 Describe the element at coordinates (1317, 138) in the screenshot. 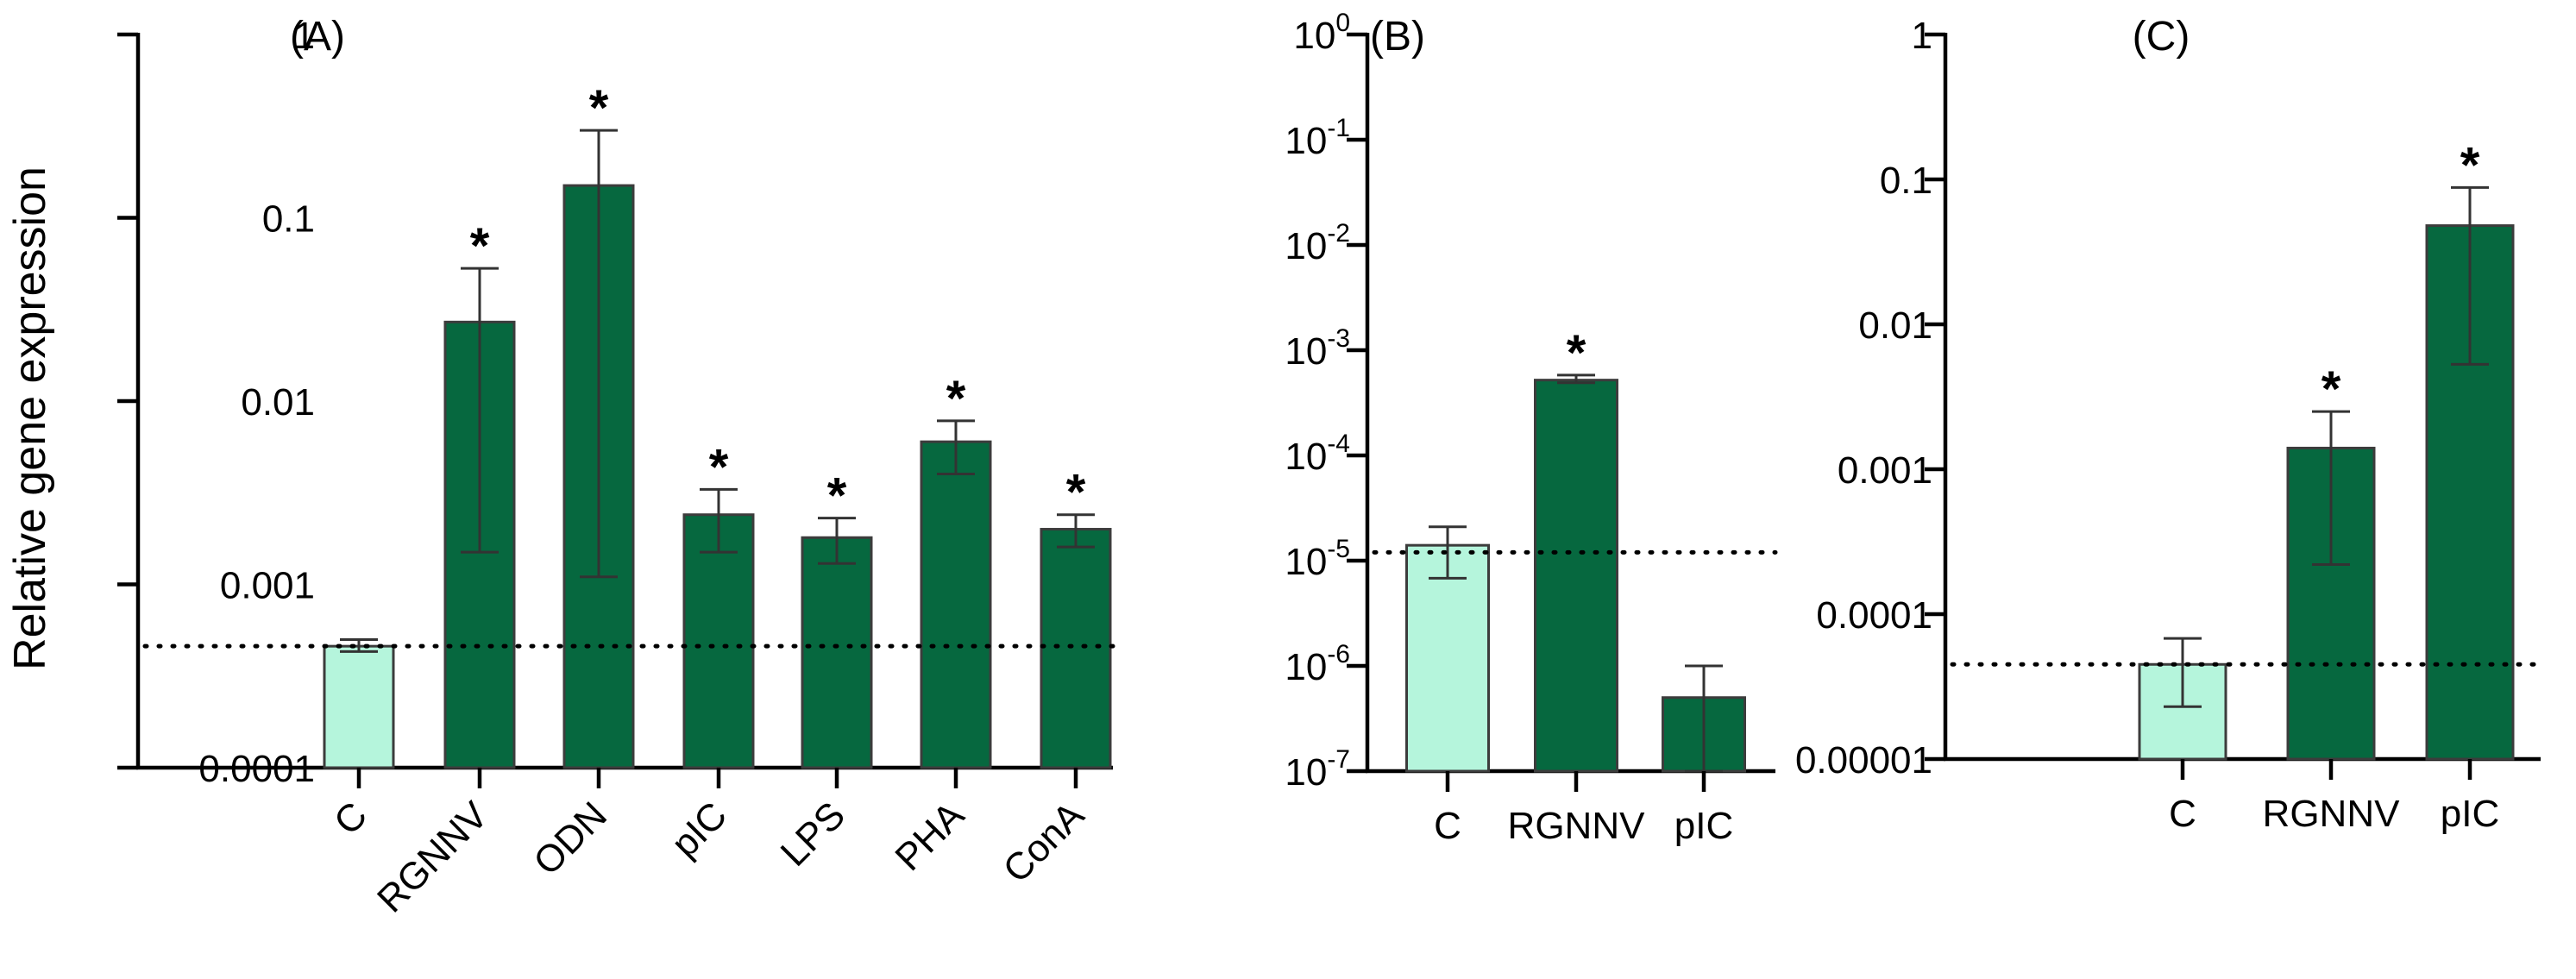

I see `y-tick-label: 10⁻¹` at that location.